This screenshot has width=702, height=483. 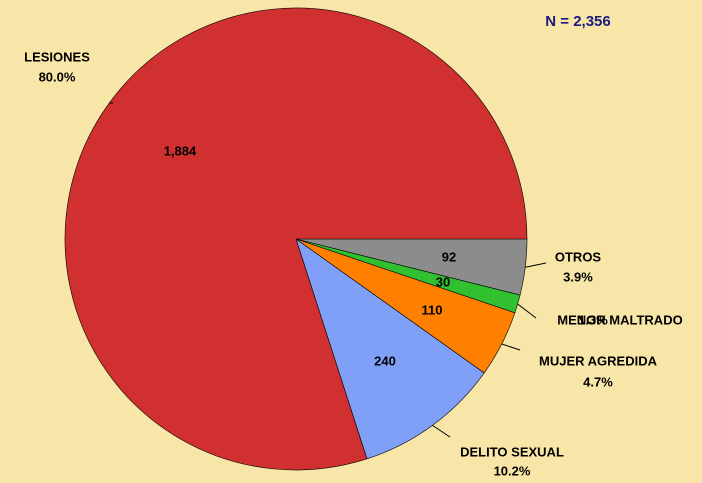 I want to click on value-label: 240, so click(x=385, y=360).